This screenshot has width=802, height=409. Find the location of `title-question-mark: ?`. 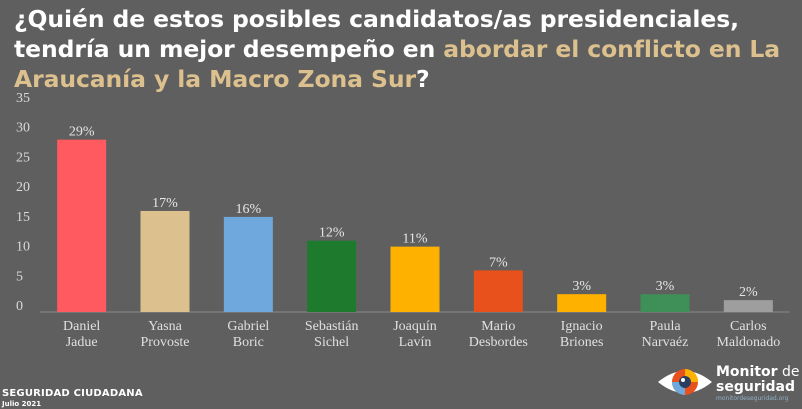

title-question-mark: ? is located at coordinates (422, 79).